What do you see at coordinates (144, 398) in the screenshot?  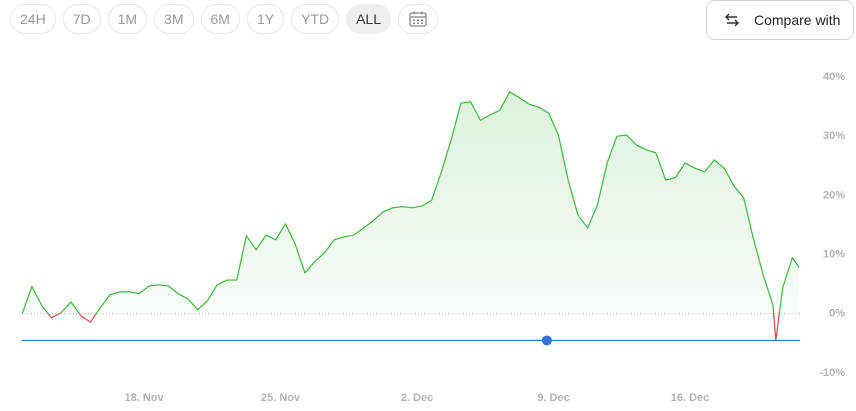 I see `x-tick-label: 18. Nov` at bounding box center [144, 398].